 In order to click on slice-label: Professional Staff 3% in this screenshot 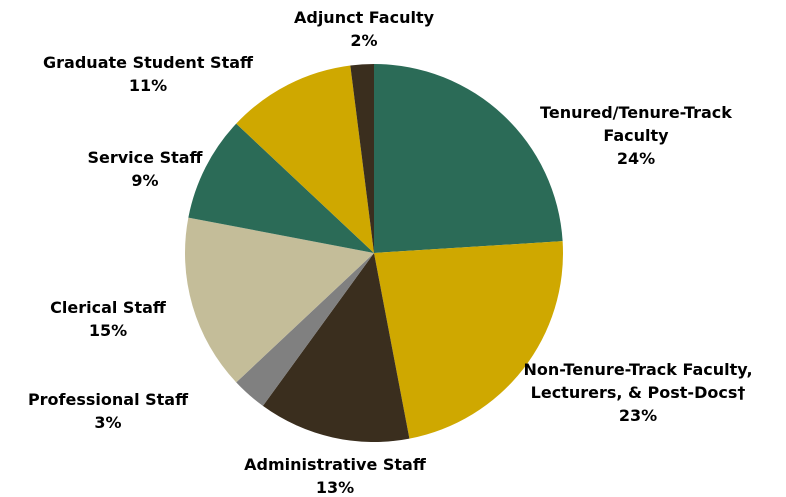, I will do `click(109, 411)`.